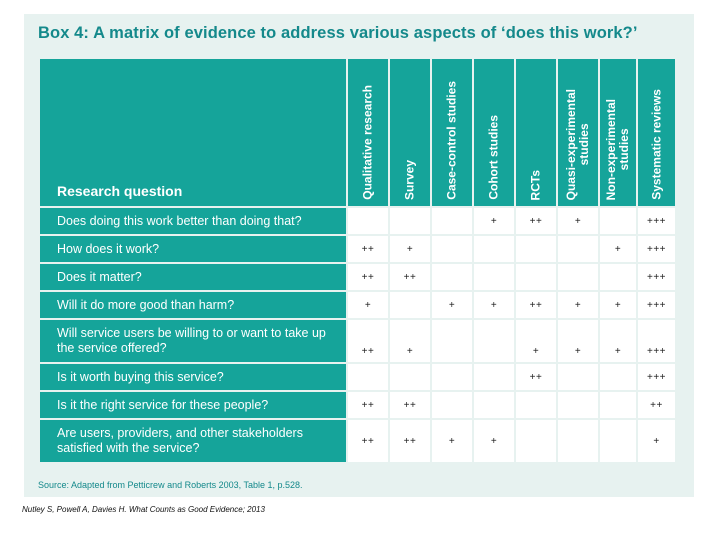  I want to click on column-label: Qualitative research, so click(367, 142).